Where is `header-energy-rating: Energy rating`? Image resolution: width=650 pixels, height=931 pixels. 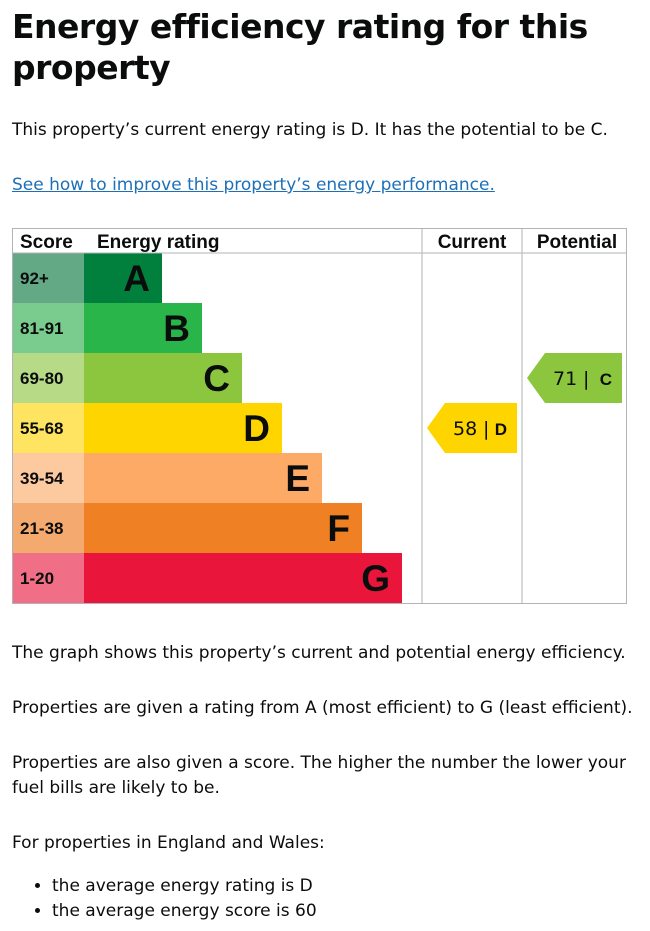
header-energy-rating: Energy rating is located at coordinates (158, 242).